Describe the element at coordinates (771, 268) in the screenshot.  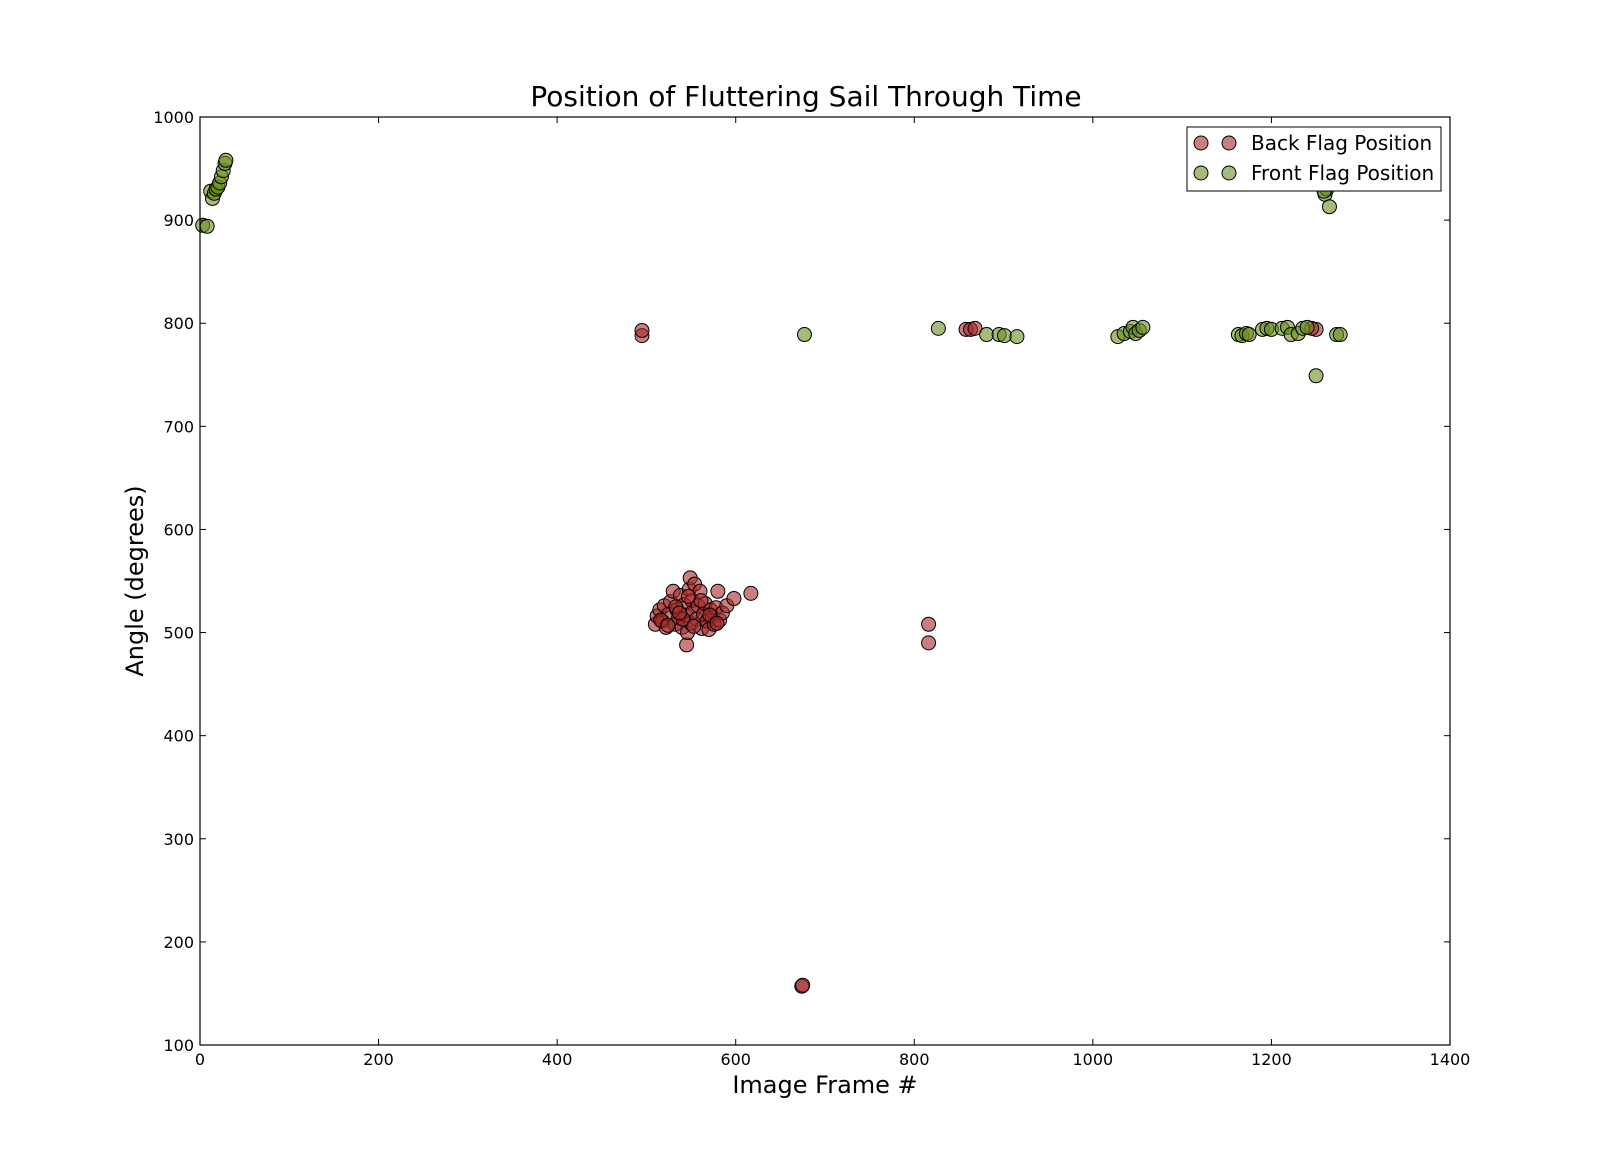
I see `series-front-flag` at that location.